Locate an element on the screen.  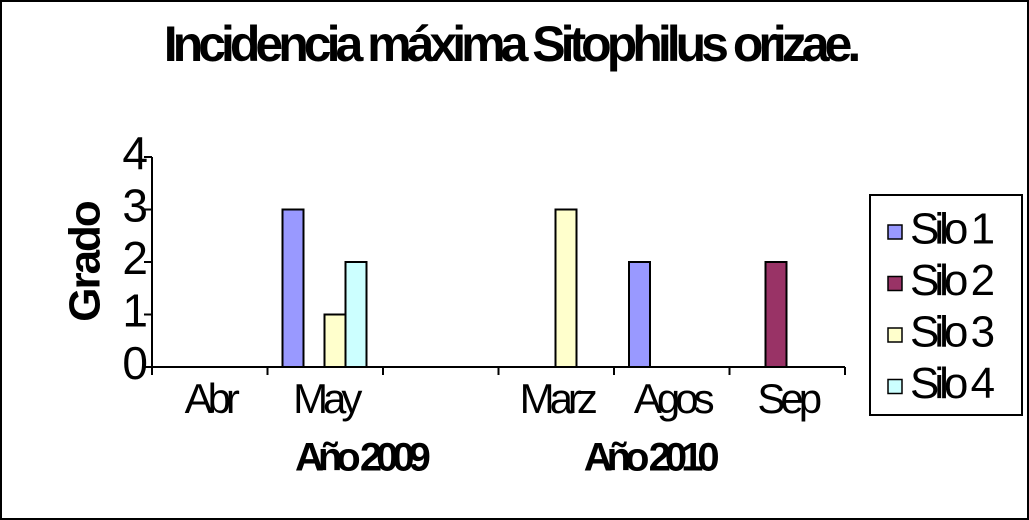
x-tick-label: Marz is located at coordinates (558, 398).